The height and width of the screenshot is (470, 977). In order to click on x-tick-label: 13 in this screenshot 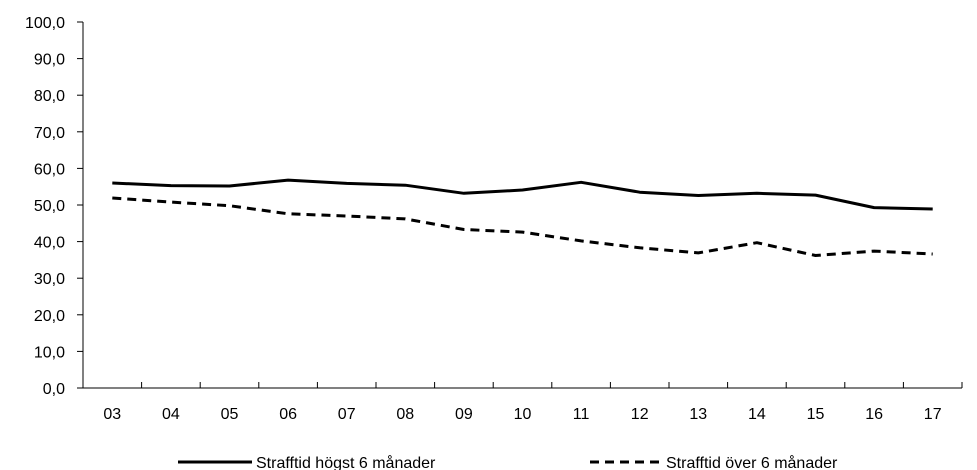, I will do `click(698, 414)`.